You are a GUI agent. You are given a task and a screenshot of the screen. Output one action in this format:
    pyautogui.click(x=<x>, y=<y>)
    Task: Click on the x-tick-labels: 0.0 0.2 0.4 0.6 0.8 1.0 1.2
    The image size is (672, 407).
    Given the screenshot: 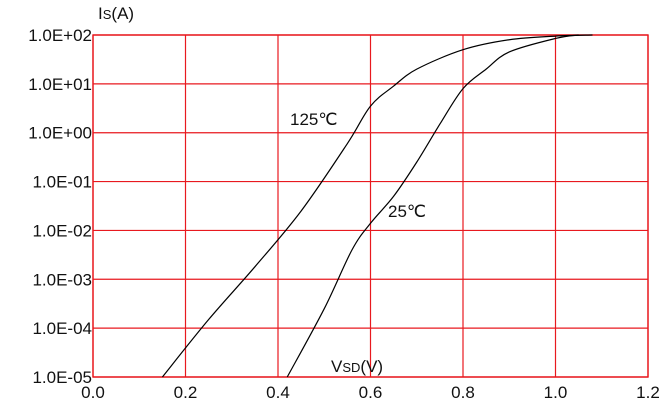 What is the action you would take?
    pyautogui.click(x=370, y=392)
    